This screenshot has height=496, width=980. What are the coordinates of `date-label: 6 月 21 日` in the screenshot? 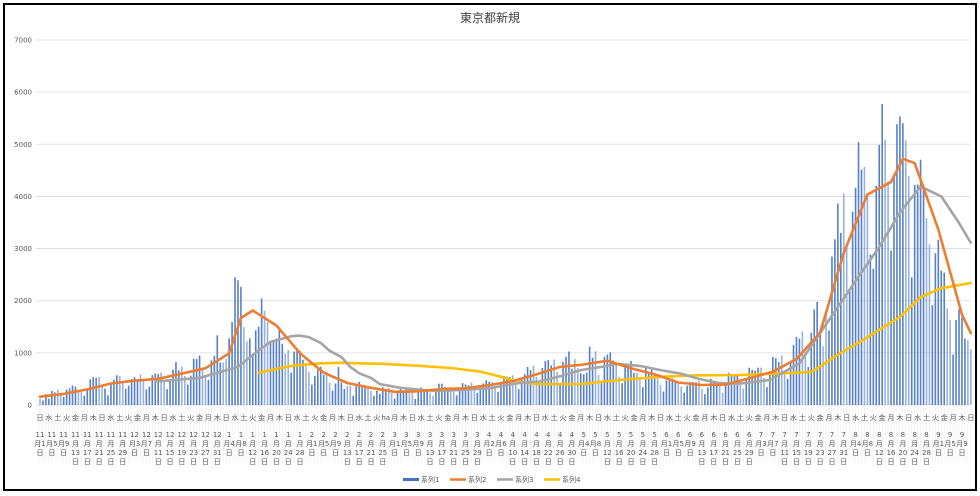 It's located at (725, 448).